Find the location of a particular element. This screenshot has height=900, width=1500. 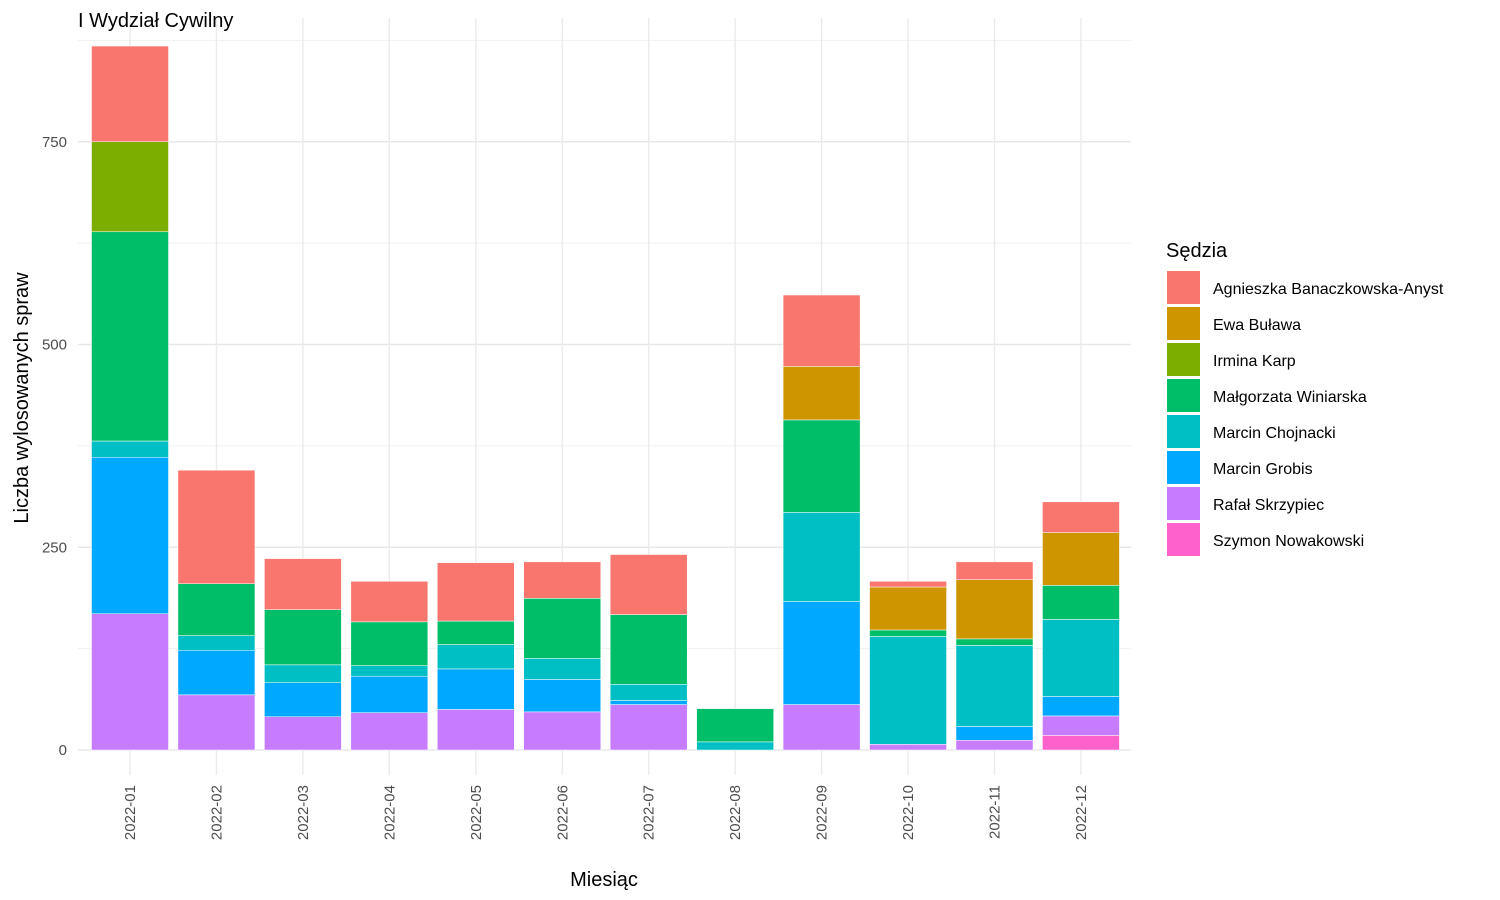

legend-label: Agnieszka Banaczkowska-Anyst is located at coordinates (1328, 289).